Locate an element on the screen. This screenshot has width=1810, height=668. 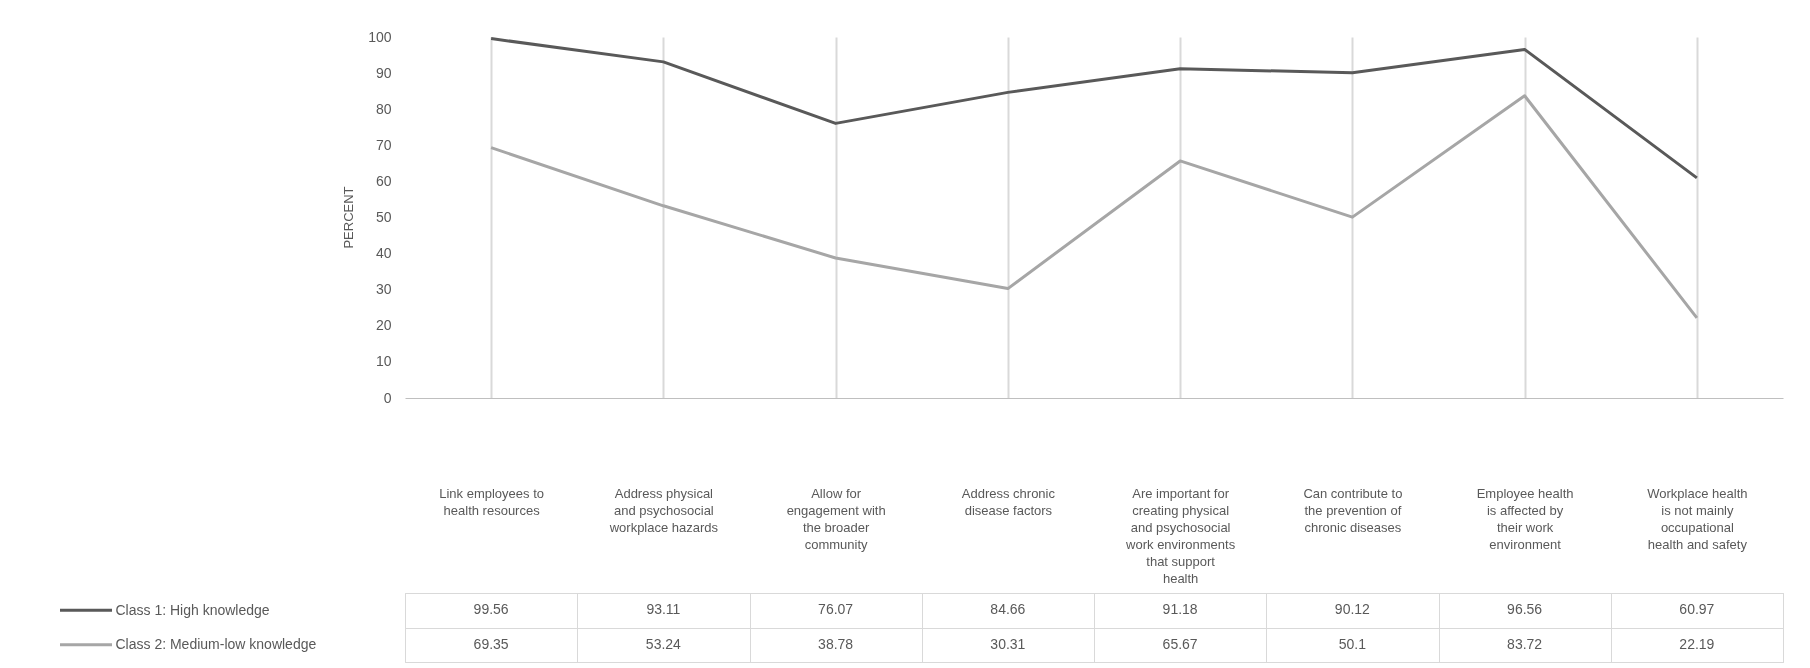
x-tick-label: Address chronic disease factors is located at coordinates (1008, 501).